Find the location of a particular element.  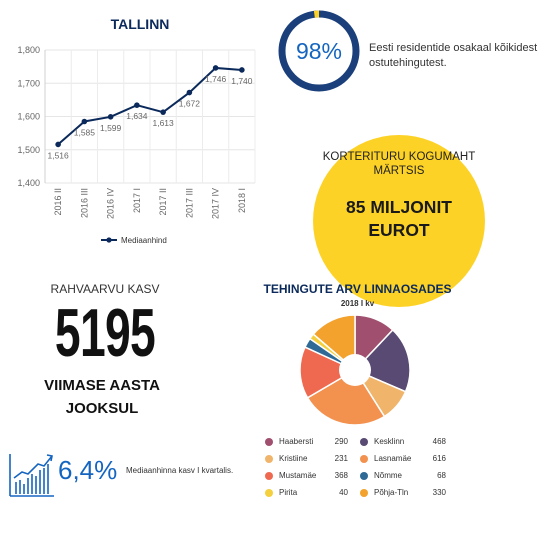

legend-name: Kristiine is located at coordinates (293, 458).